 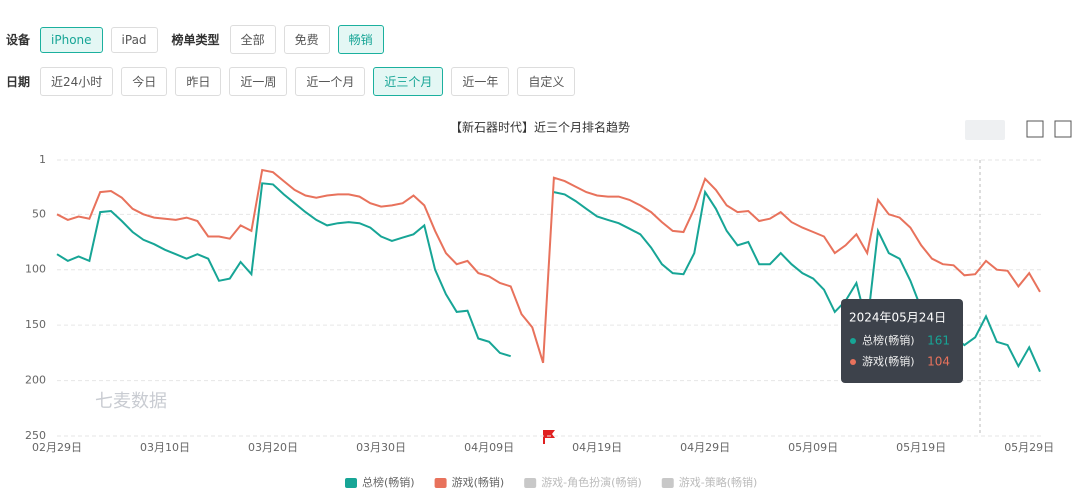 I want to click on image-icon, so click(x=1035, y=129).